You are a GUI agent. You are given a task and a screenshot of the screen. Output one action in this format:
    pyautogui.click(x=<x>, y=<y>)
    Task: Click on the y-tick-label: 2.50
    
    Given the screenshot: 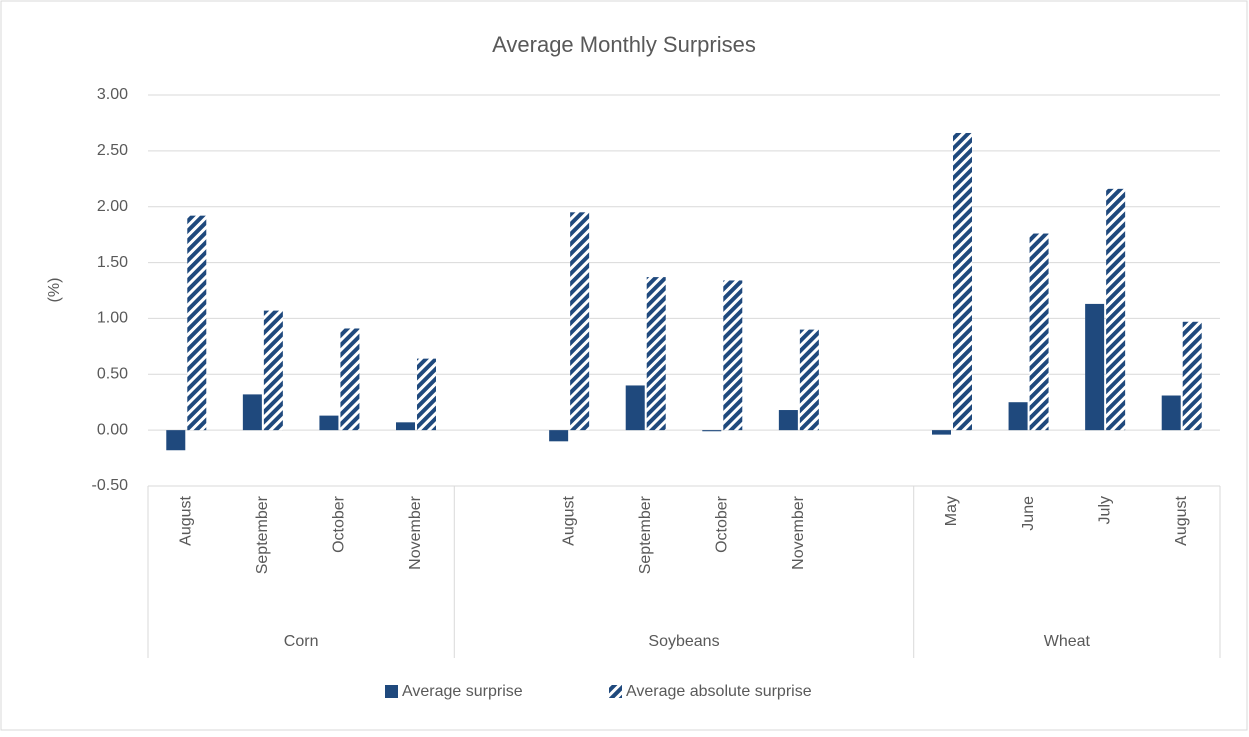 What is the action you would take?
    pyautogui.click(x=112, y=150)
    